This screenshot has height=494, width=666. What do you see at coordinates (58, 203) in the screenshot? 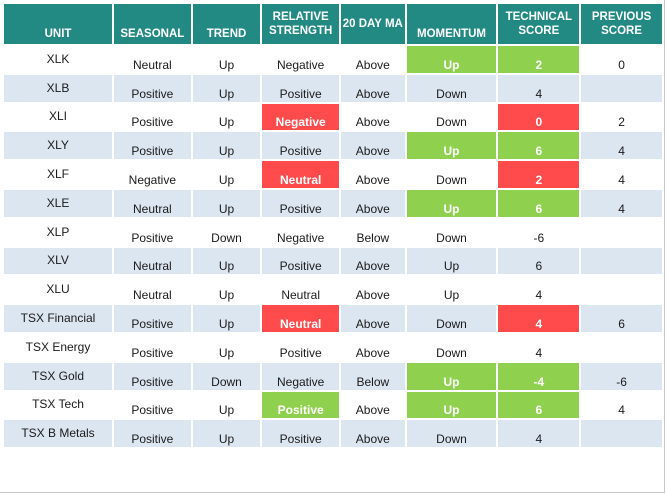
I see `unit-cell: XLE` at bounding box center [58, 203].